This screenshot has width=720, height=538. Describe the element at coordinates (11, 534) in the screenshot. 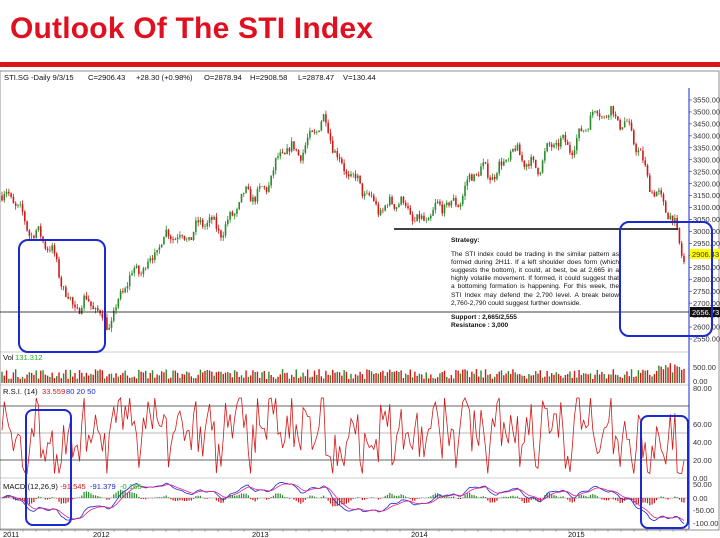

I see `x-label-2011: 2011` at that location.